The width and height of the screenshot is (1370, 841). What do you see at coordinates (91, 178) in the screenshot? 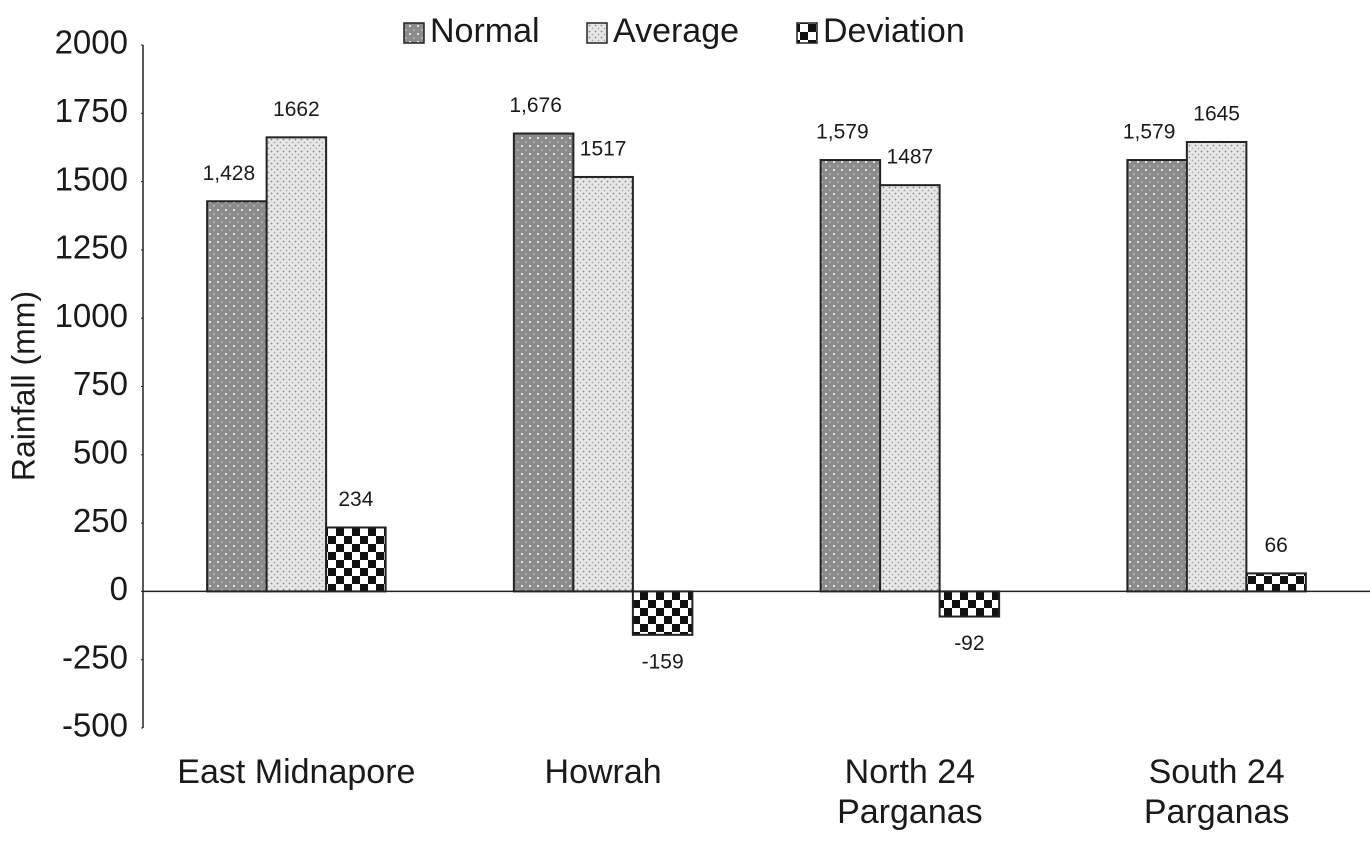
I see `y-tick-label: 1500` at bounding box center [91, 178].